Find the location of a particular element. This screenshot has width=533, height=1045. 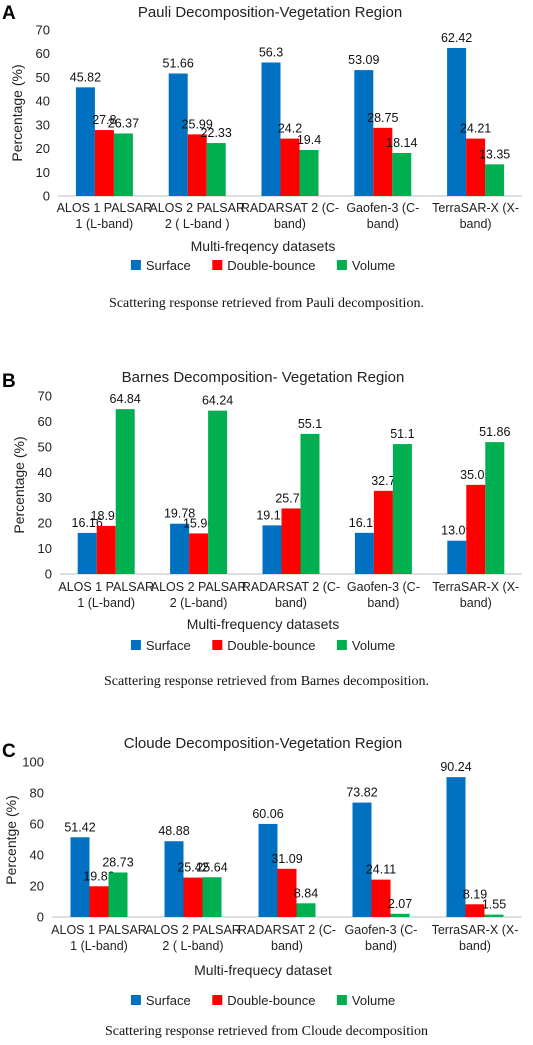

data-label: 51.86 is located at coordinates (494, 432).